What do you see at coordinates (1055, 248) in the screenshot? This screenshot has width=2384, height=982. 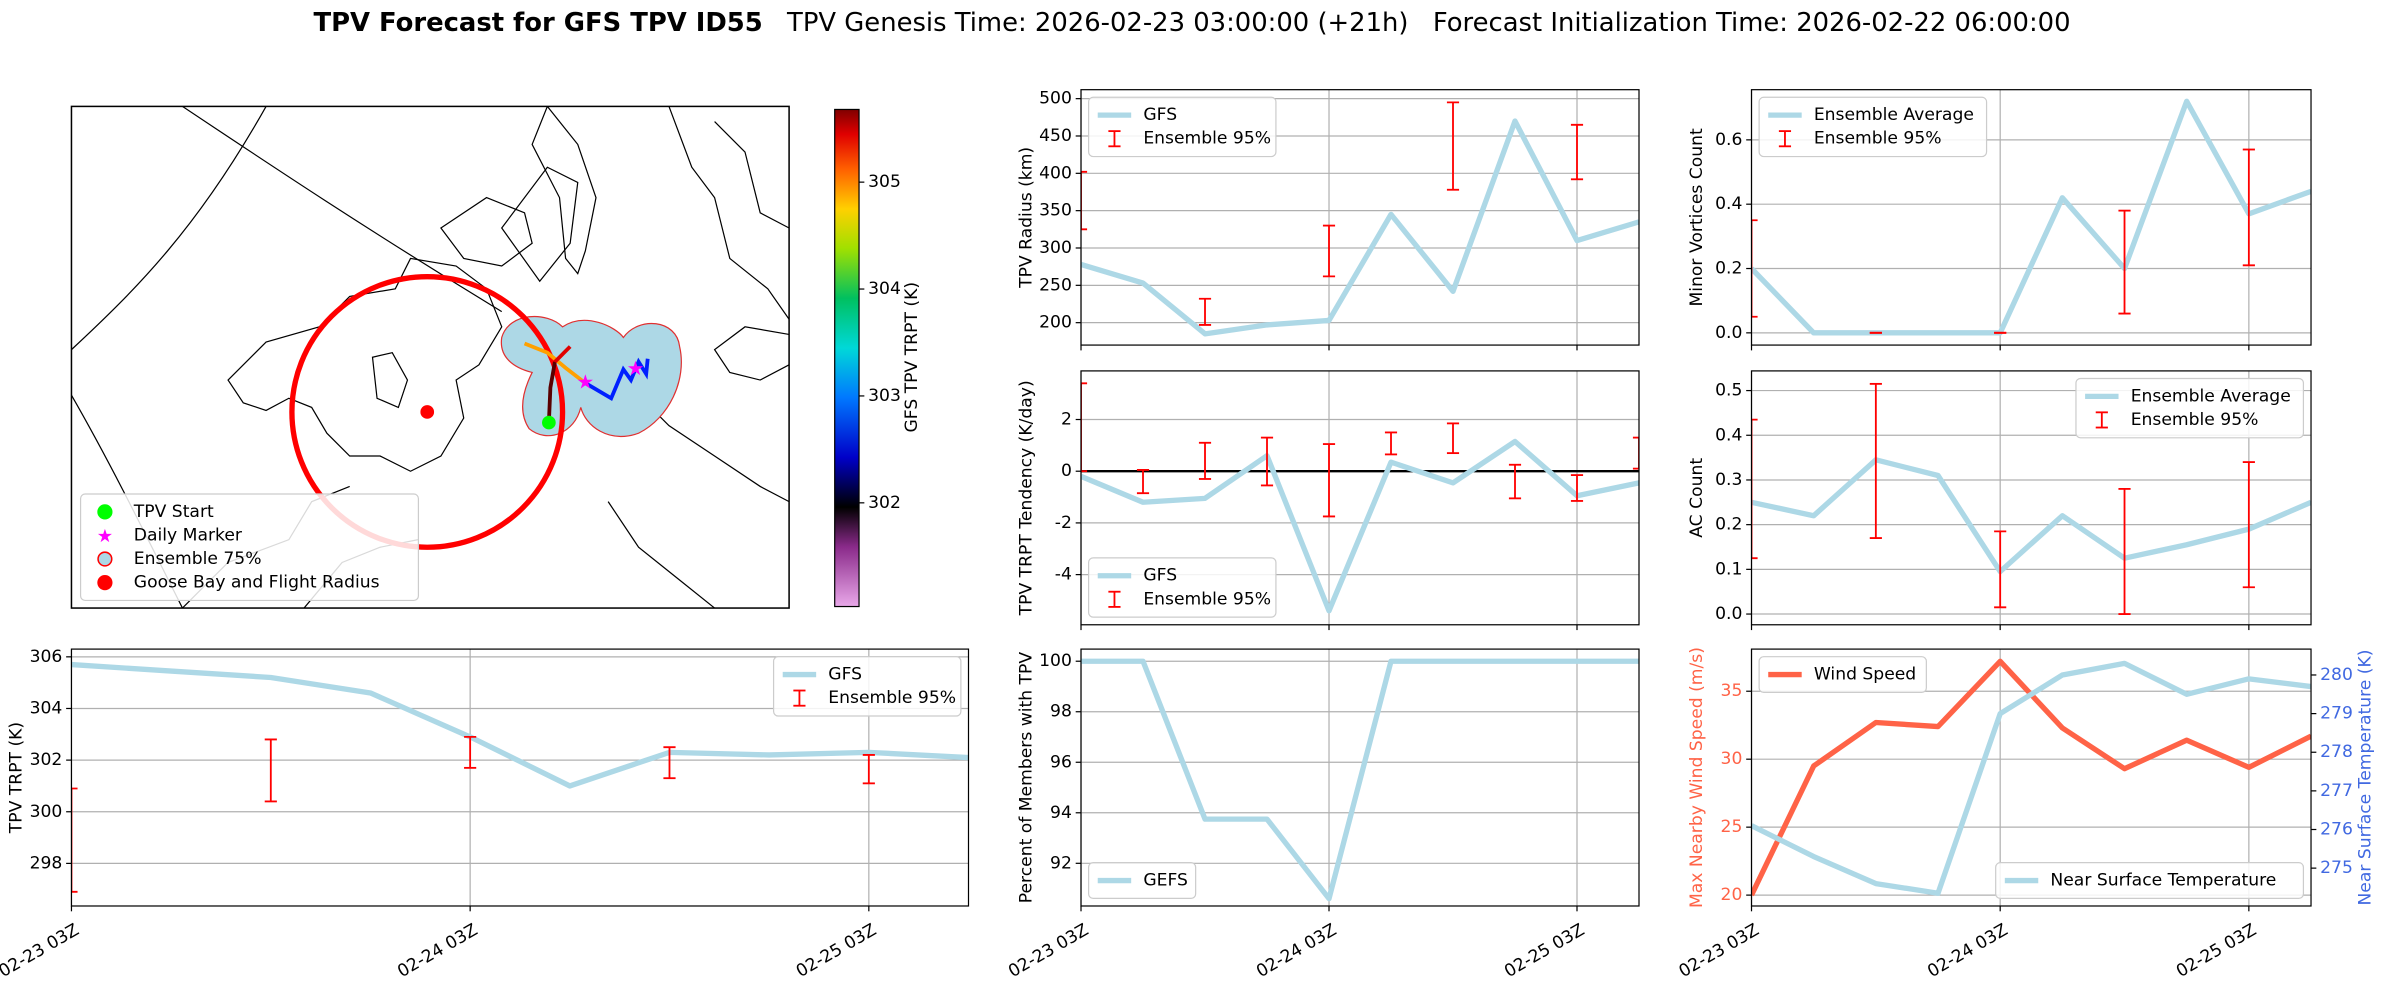 I see `y-tick-label: 300` at bounding box center [1055, 248].